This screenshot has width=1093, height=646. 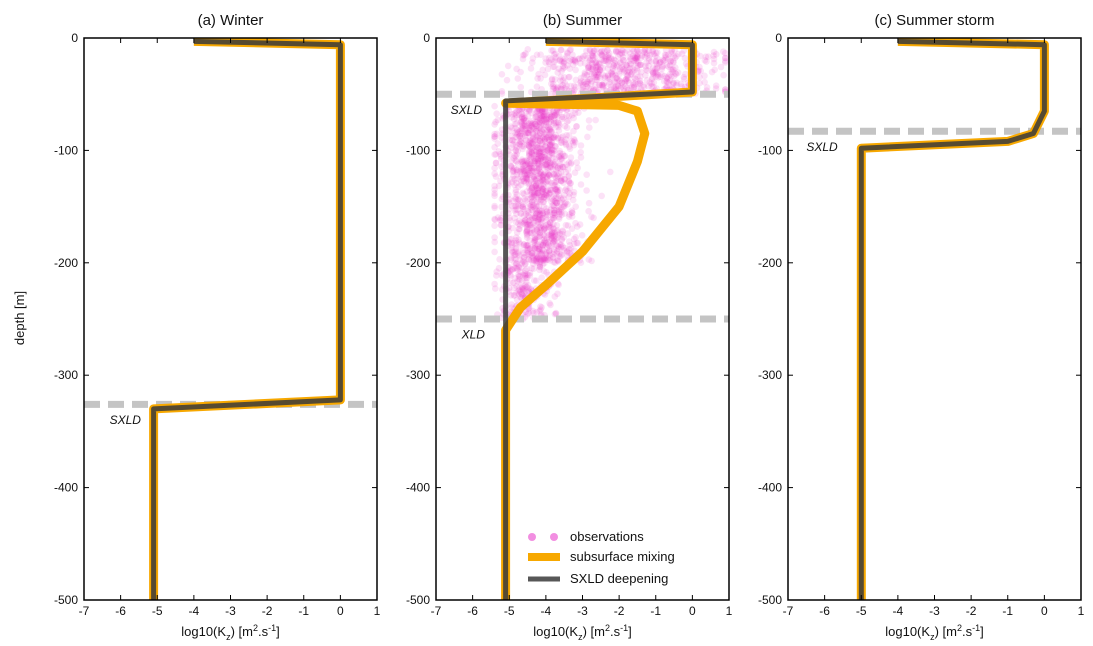 I want to click on x-tick-label: -6, so click(x=472, y=611).